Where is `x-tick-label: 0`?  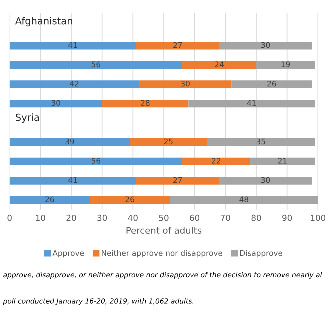
x-tick-label: 0 is located at coordinates (10, 218).